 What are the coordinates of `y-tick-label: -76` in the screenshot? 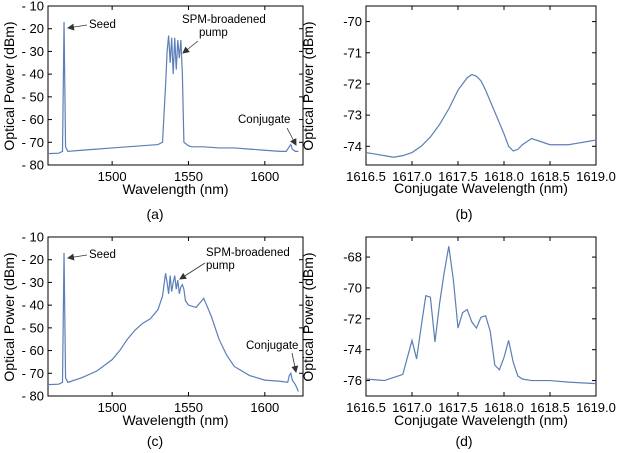 It's located at (352, 380).